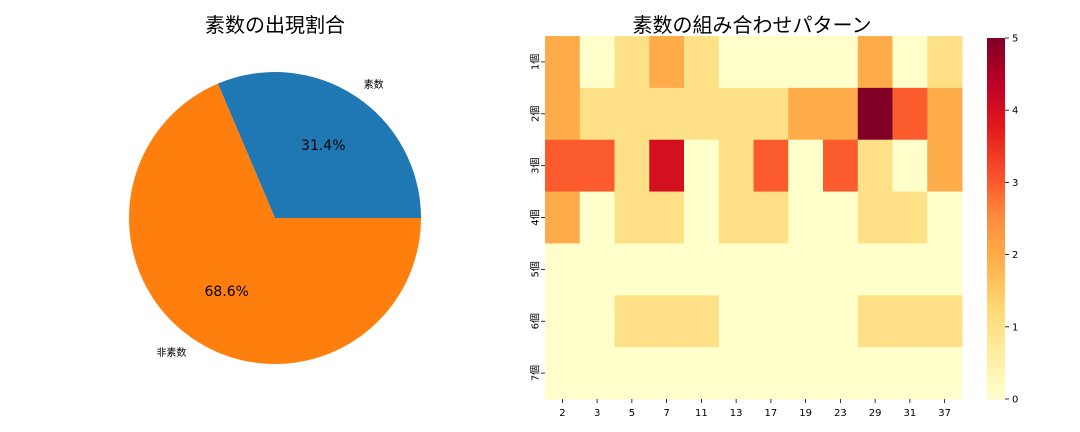  Describe the element at coordinates (910, 413) in the screenshot. I see `x-tick-label: 31` at that location.